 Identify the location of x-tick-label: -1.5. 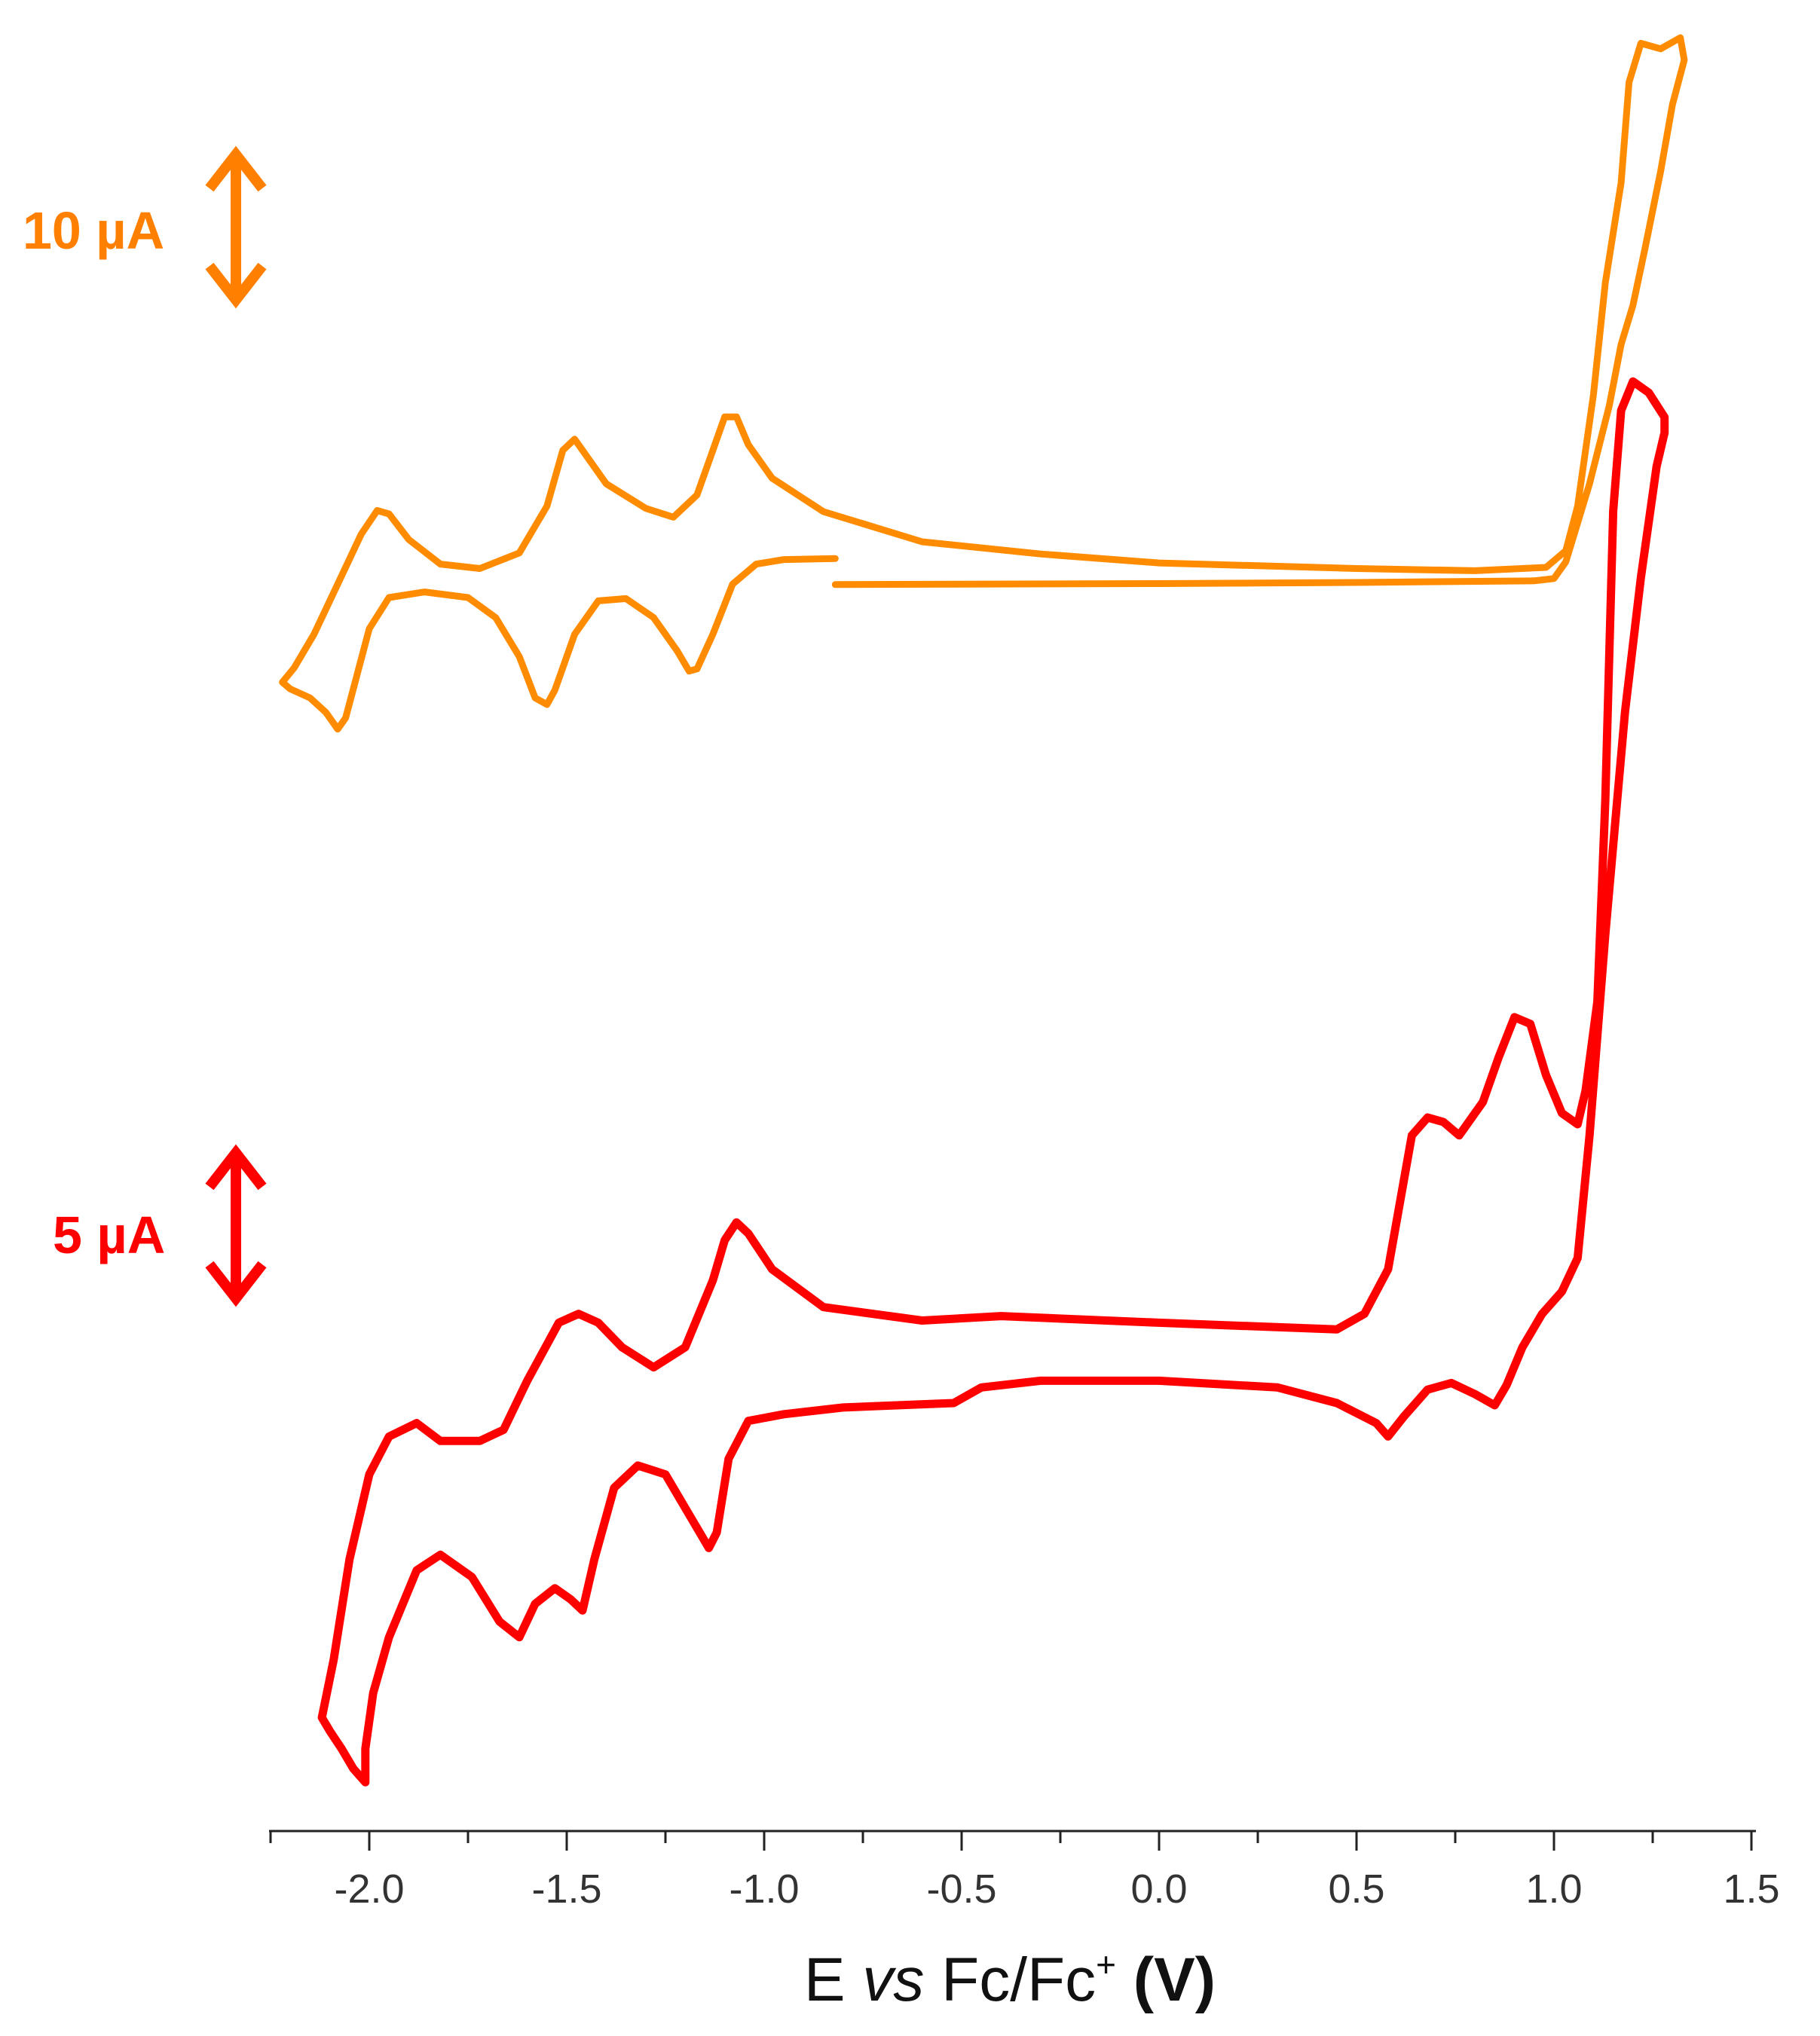
(566, 1889).